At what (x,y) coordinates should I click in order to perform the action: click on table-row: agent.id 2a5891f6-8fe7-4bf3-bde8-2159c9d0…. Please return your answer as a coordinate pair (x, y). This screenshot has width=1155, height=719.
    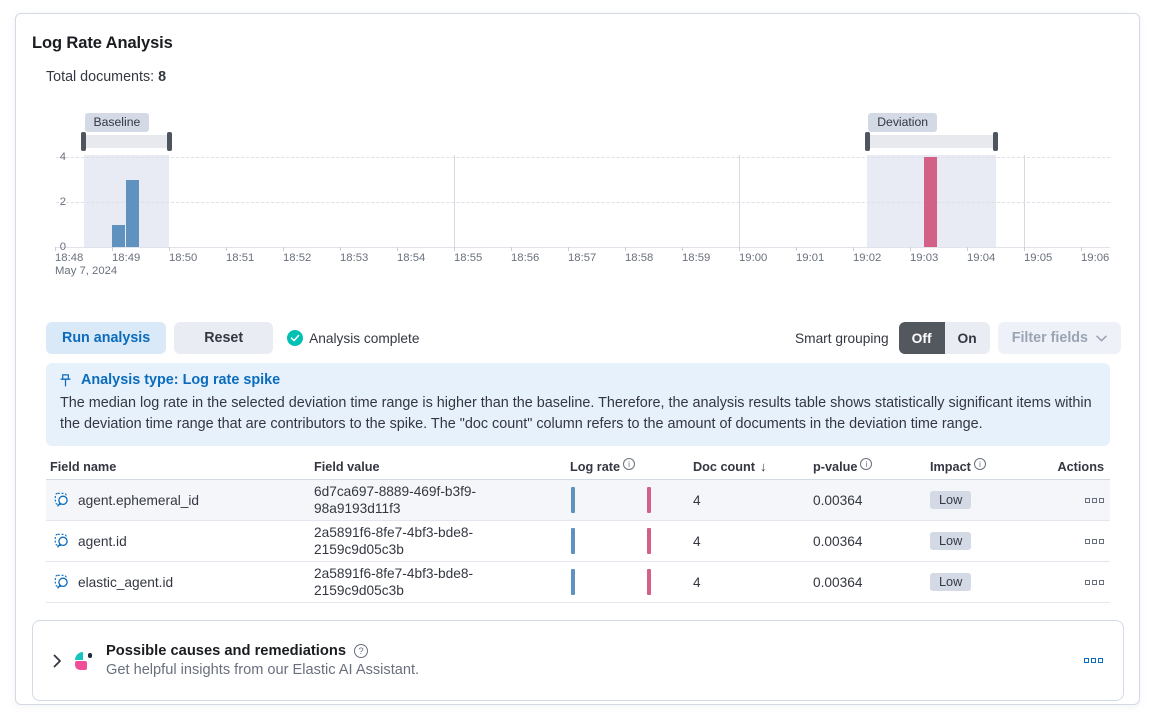
    Looking at the image, I should click on (578, 541).